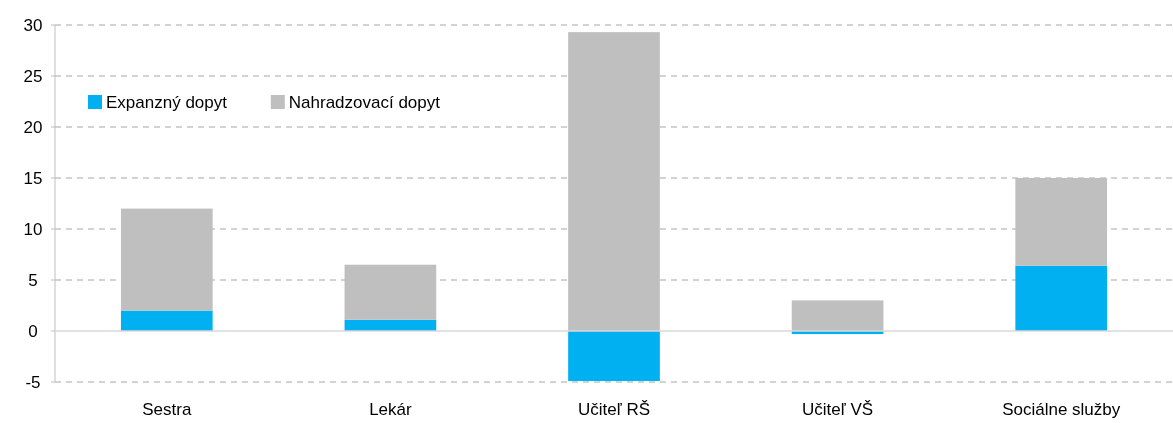 This screenshot has height=423, width=1173. I want to click on y-tick-label: -5, so click(33, 382).